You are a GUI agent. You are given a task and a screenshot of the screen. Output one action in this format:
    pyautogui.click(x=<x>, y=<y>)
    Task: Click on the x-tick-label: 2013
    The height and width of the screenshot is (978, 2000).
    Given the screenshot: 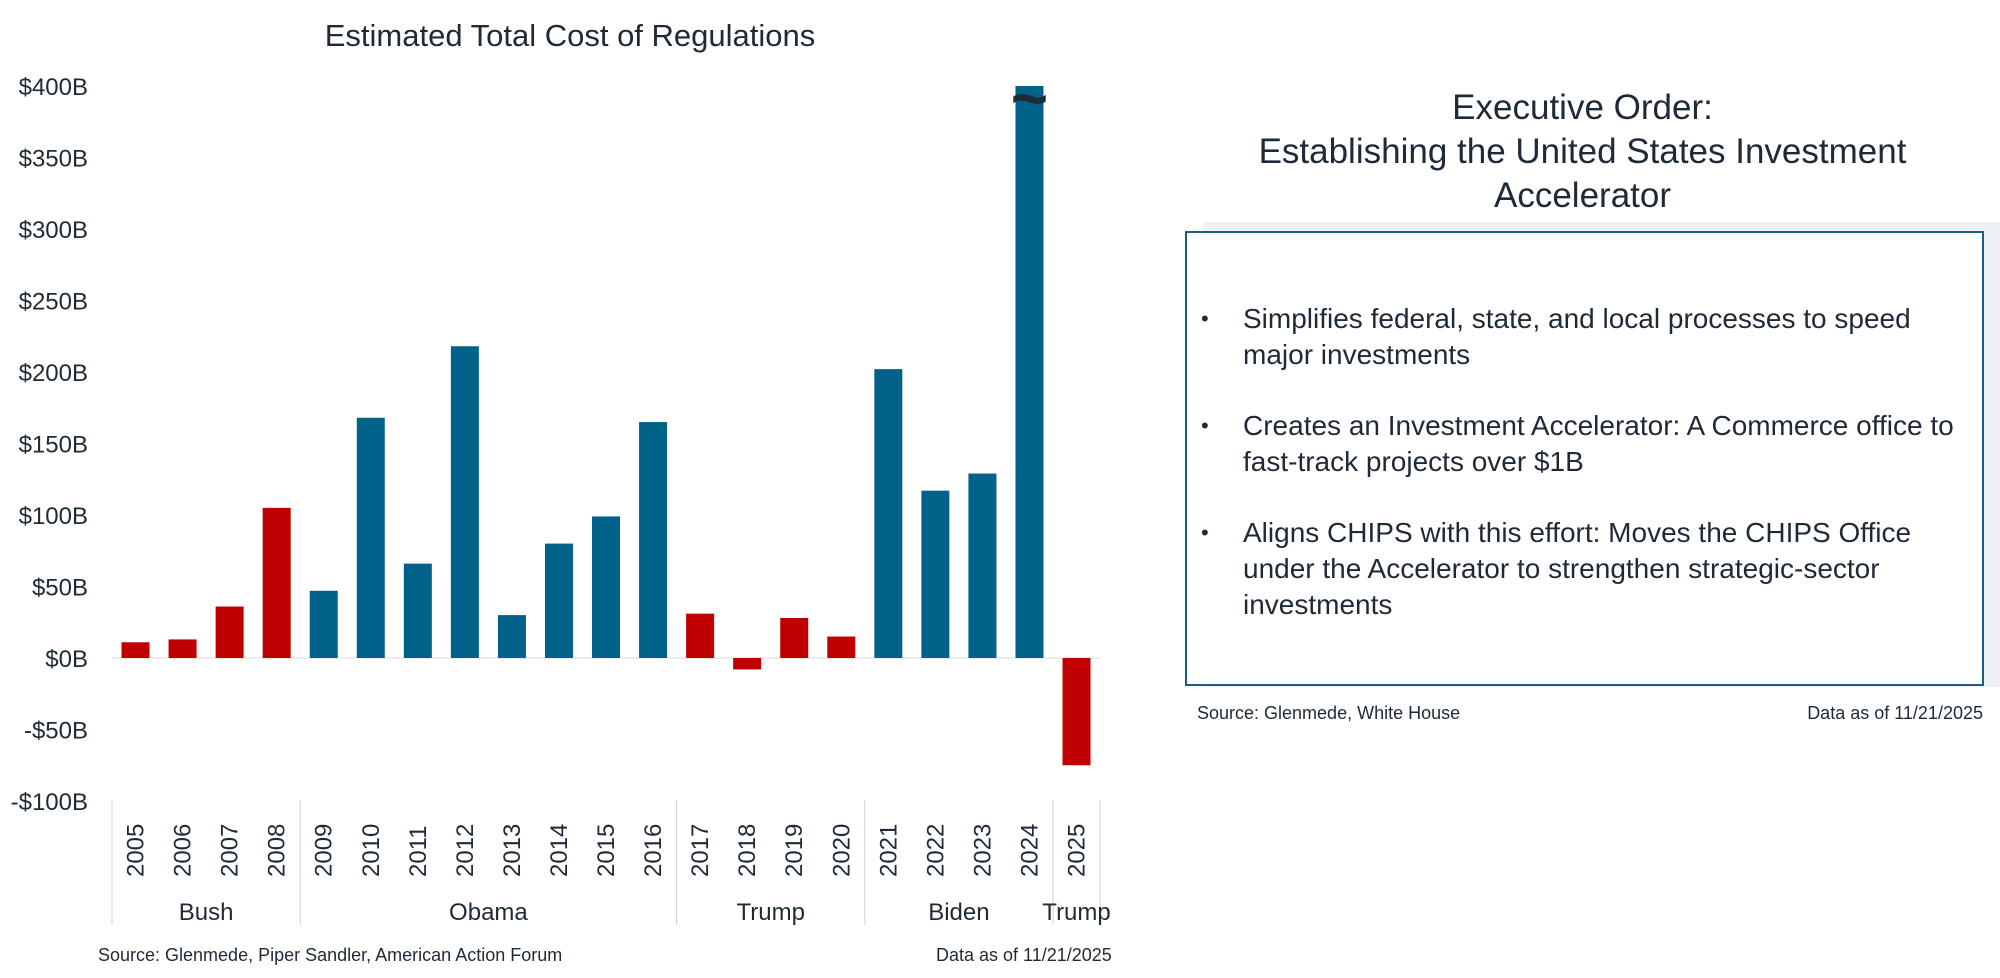 What is the action you would take?
    pyautogui.click(x=512, y=850)
    